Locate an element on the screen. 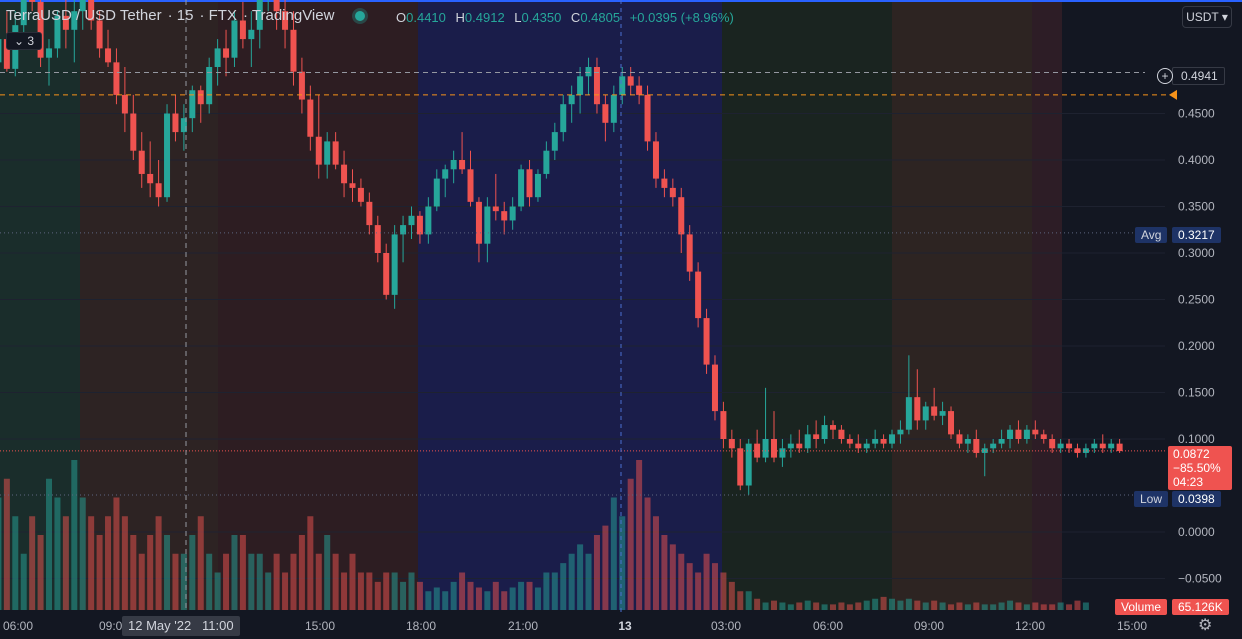 The width and height of the screenshot is (1242, 639). currency-select: USDT ▾ is located at coordinates (1207, 17).